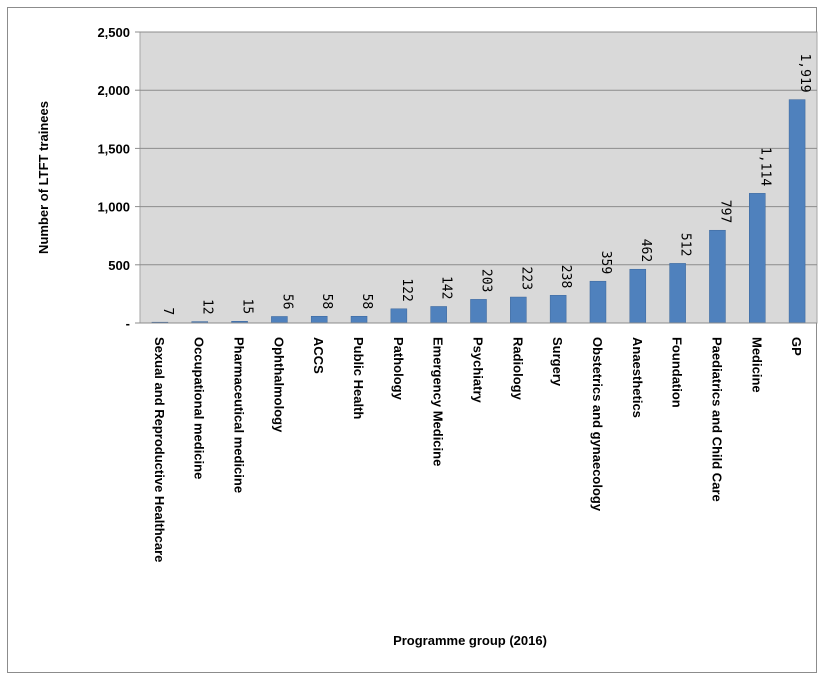 The image size is (827, 678). Describe the element at coordinates (159, 449) in the screenshot. I see `category-label: Sexual and Reproductive Healthcare` at that location.